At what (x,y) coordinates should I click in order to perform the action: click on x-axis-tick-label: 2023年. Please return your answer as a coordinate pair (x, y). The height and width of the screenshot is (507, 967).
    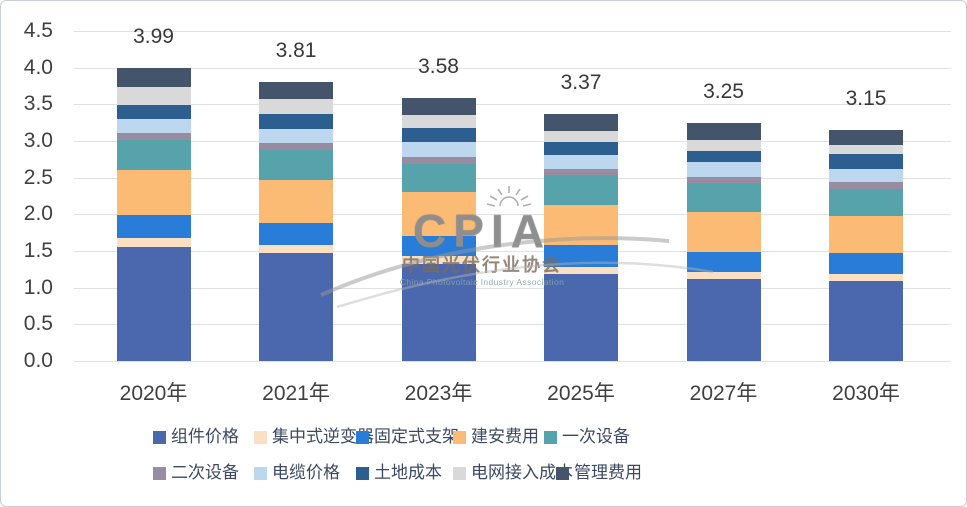
    Looking at the image, I should click on (438, 393).